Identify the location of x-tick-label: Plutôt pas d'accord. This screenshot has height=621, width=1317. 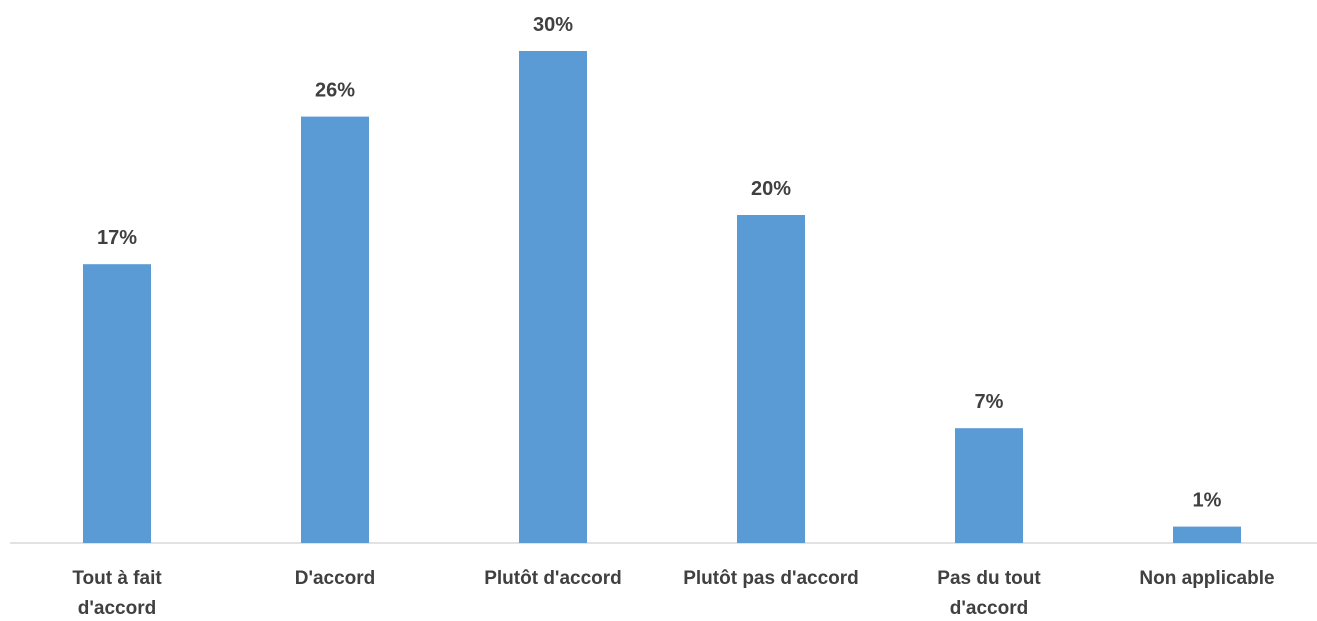
(771, 578).